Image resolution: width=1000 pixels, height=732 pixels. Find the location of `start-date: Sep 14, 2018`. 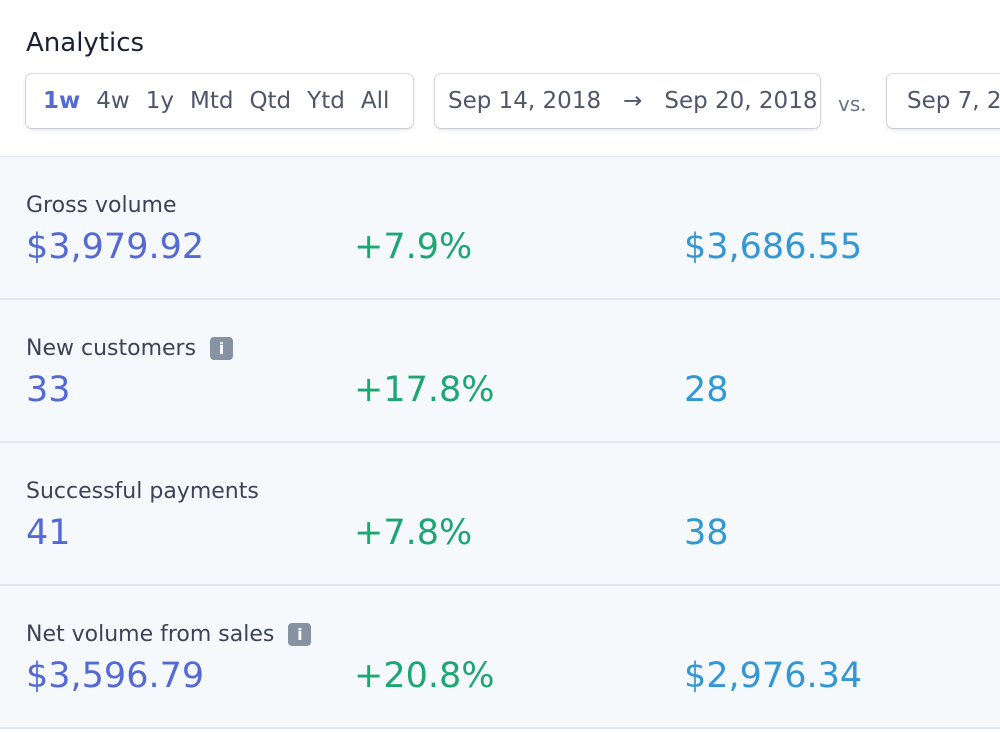

start-date: Sep 14, 2018 is located at coordinates (525, 101).